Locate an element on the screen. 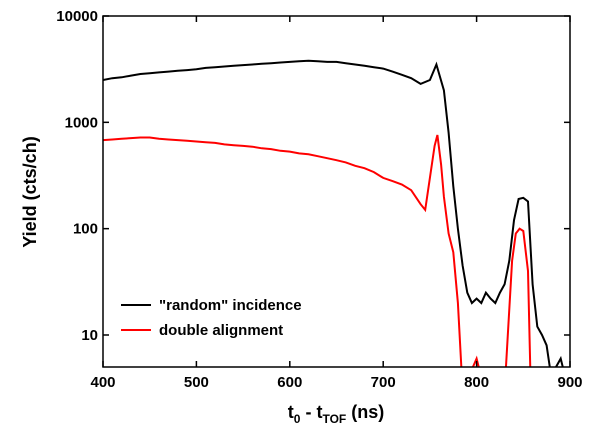 The height and width of the screenshot is (432, 614). y-tick-label: 10 is located at coordinates (89, 335).